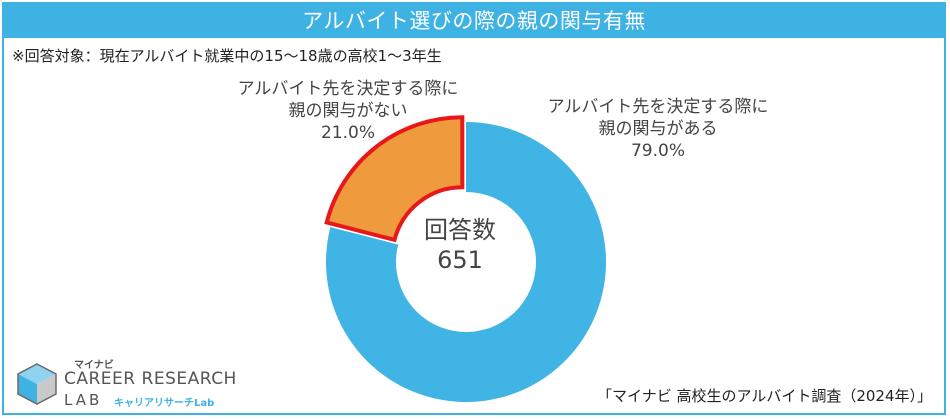 Image resolution: width=950 pixels, height=419 pixels. I want to click on label-no-value: 21.0%, so click(347, 133).